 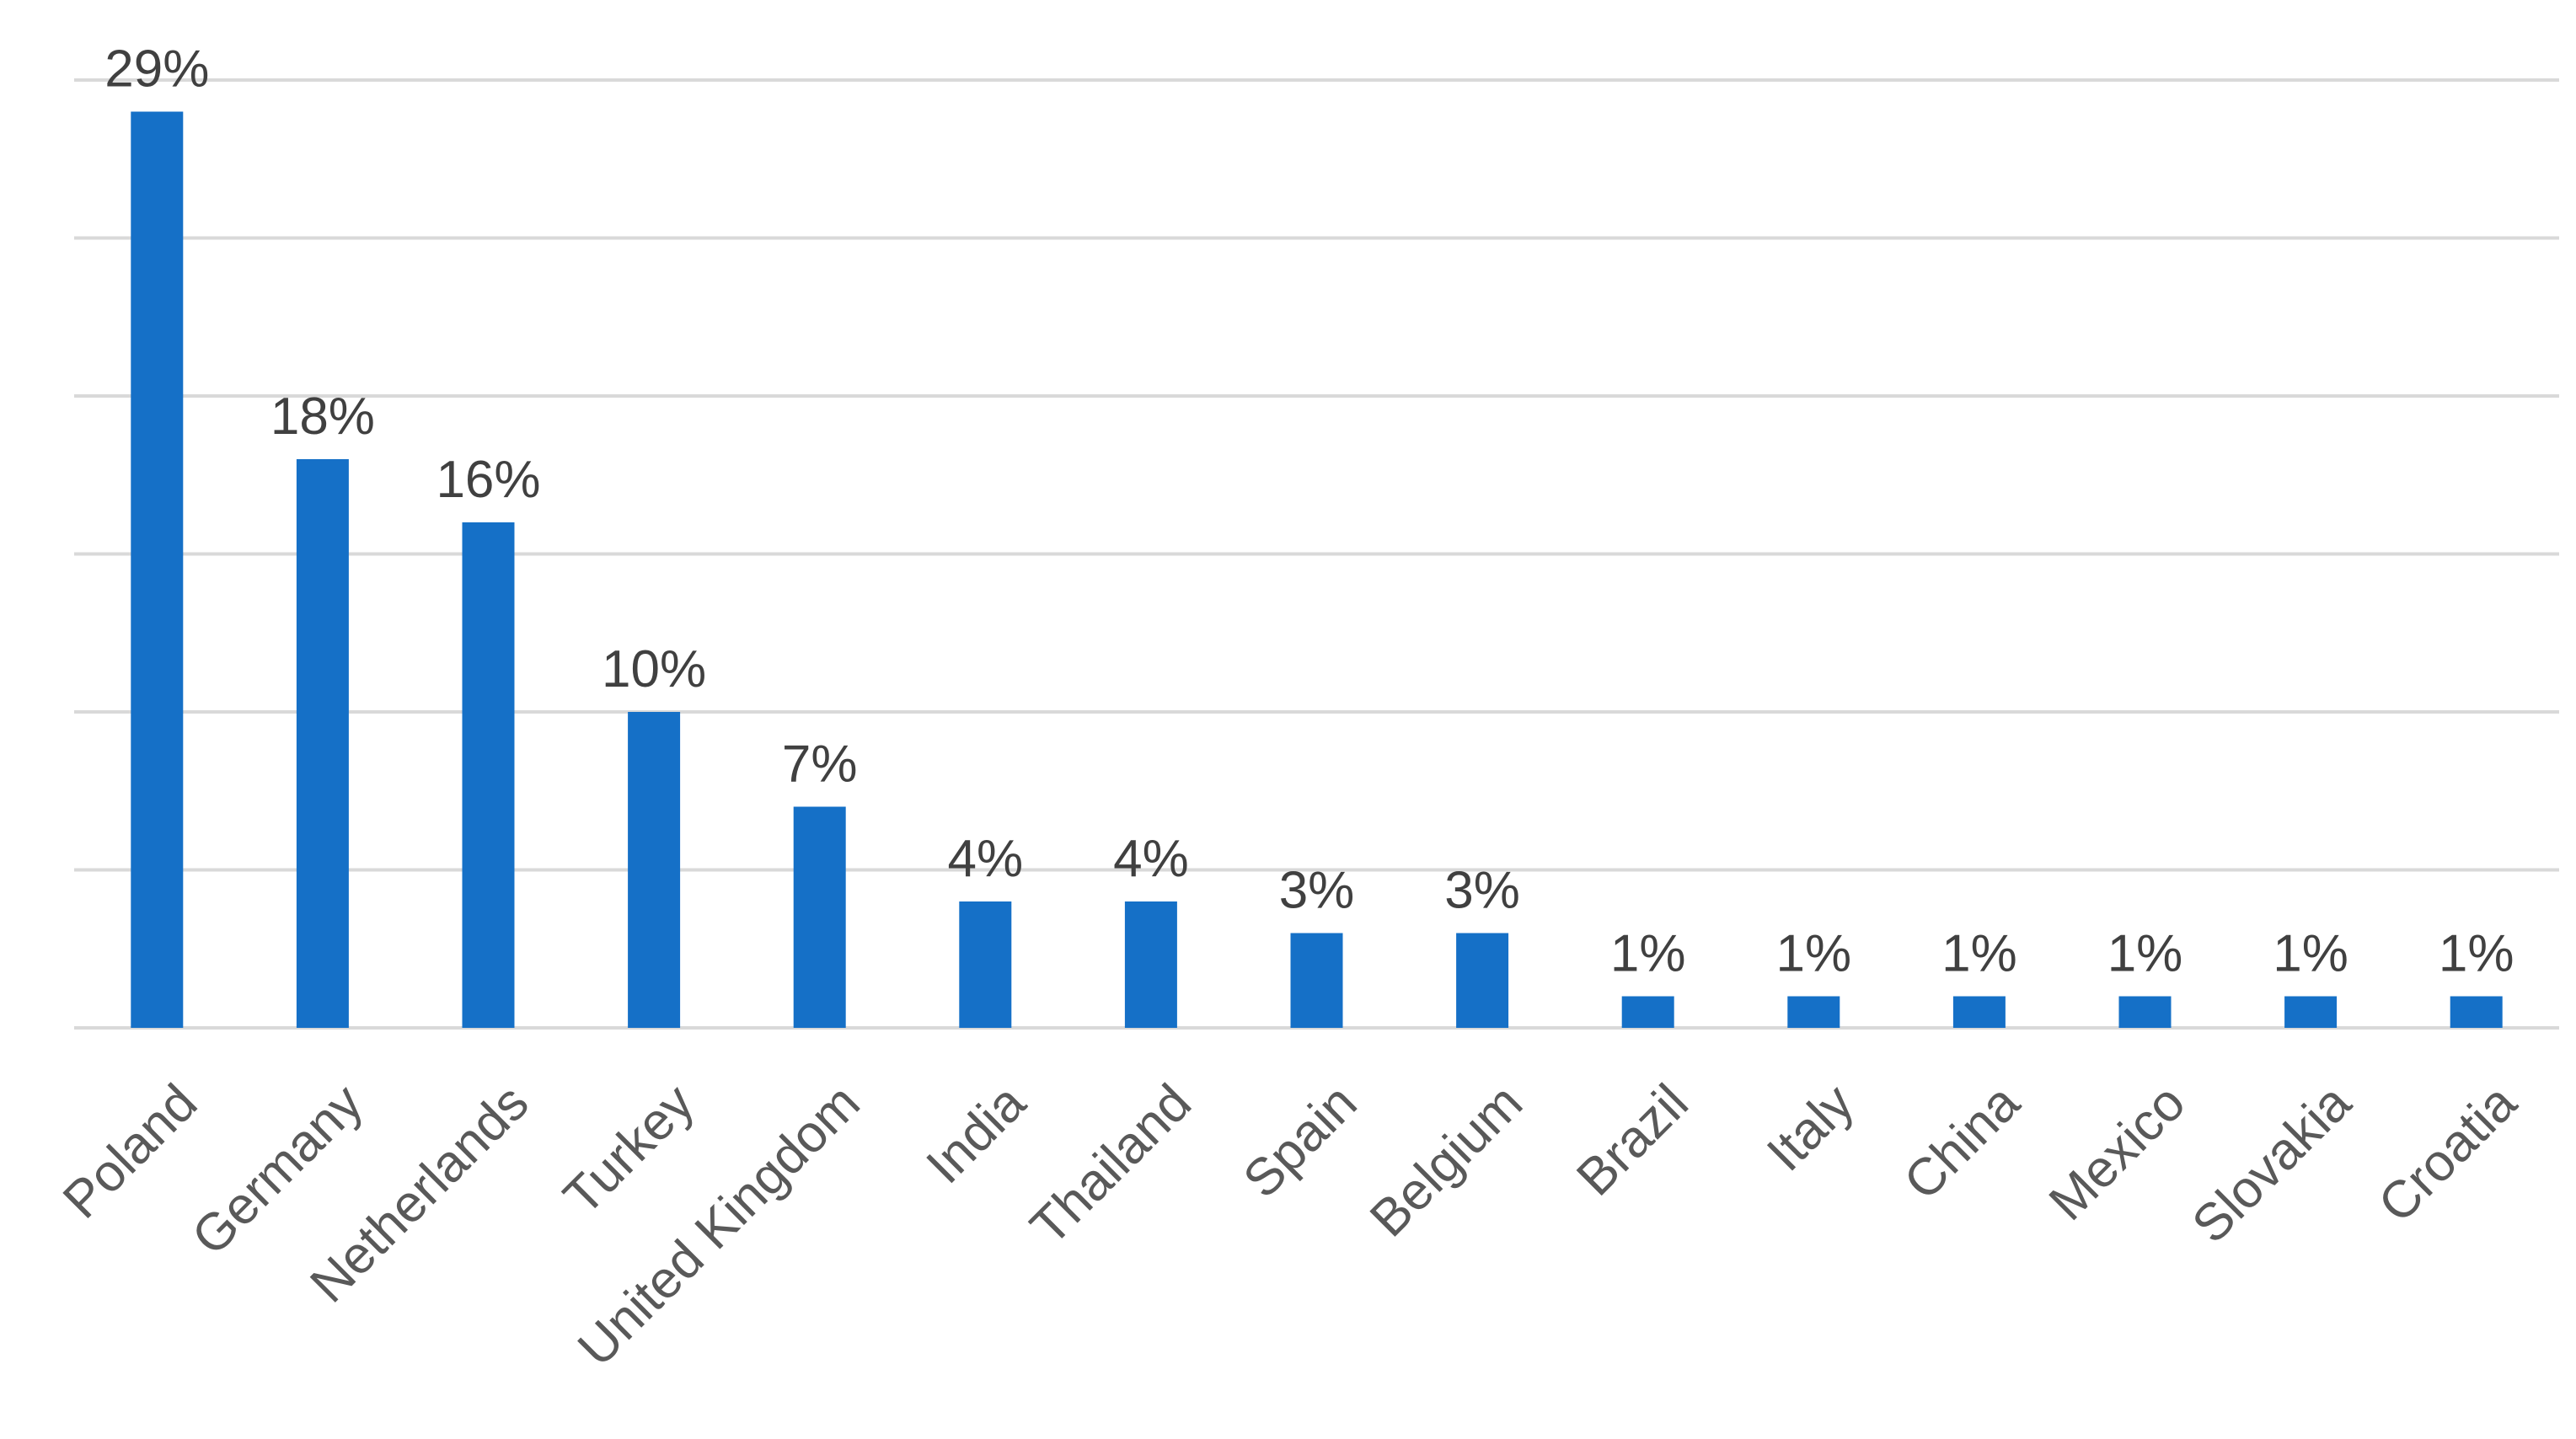 What do you see at coordinates (1446, 1160) in the screenshot?
I see `tick-label-belgium: Belgium` at bounding box center [1446, 1160].